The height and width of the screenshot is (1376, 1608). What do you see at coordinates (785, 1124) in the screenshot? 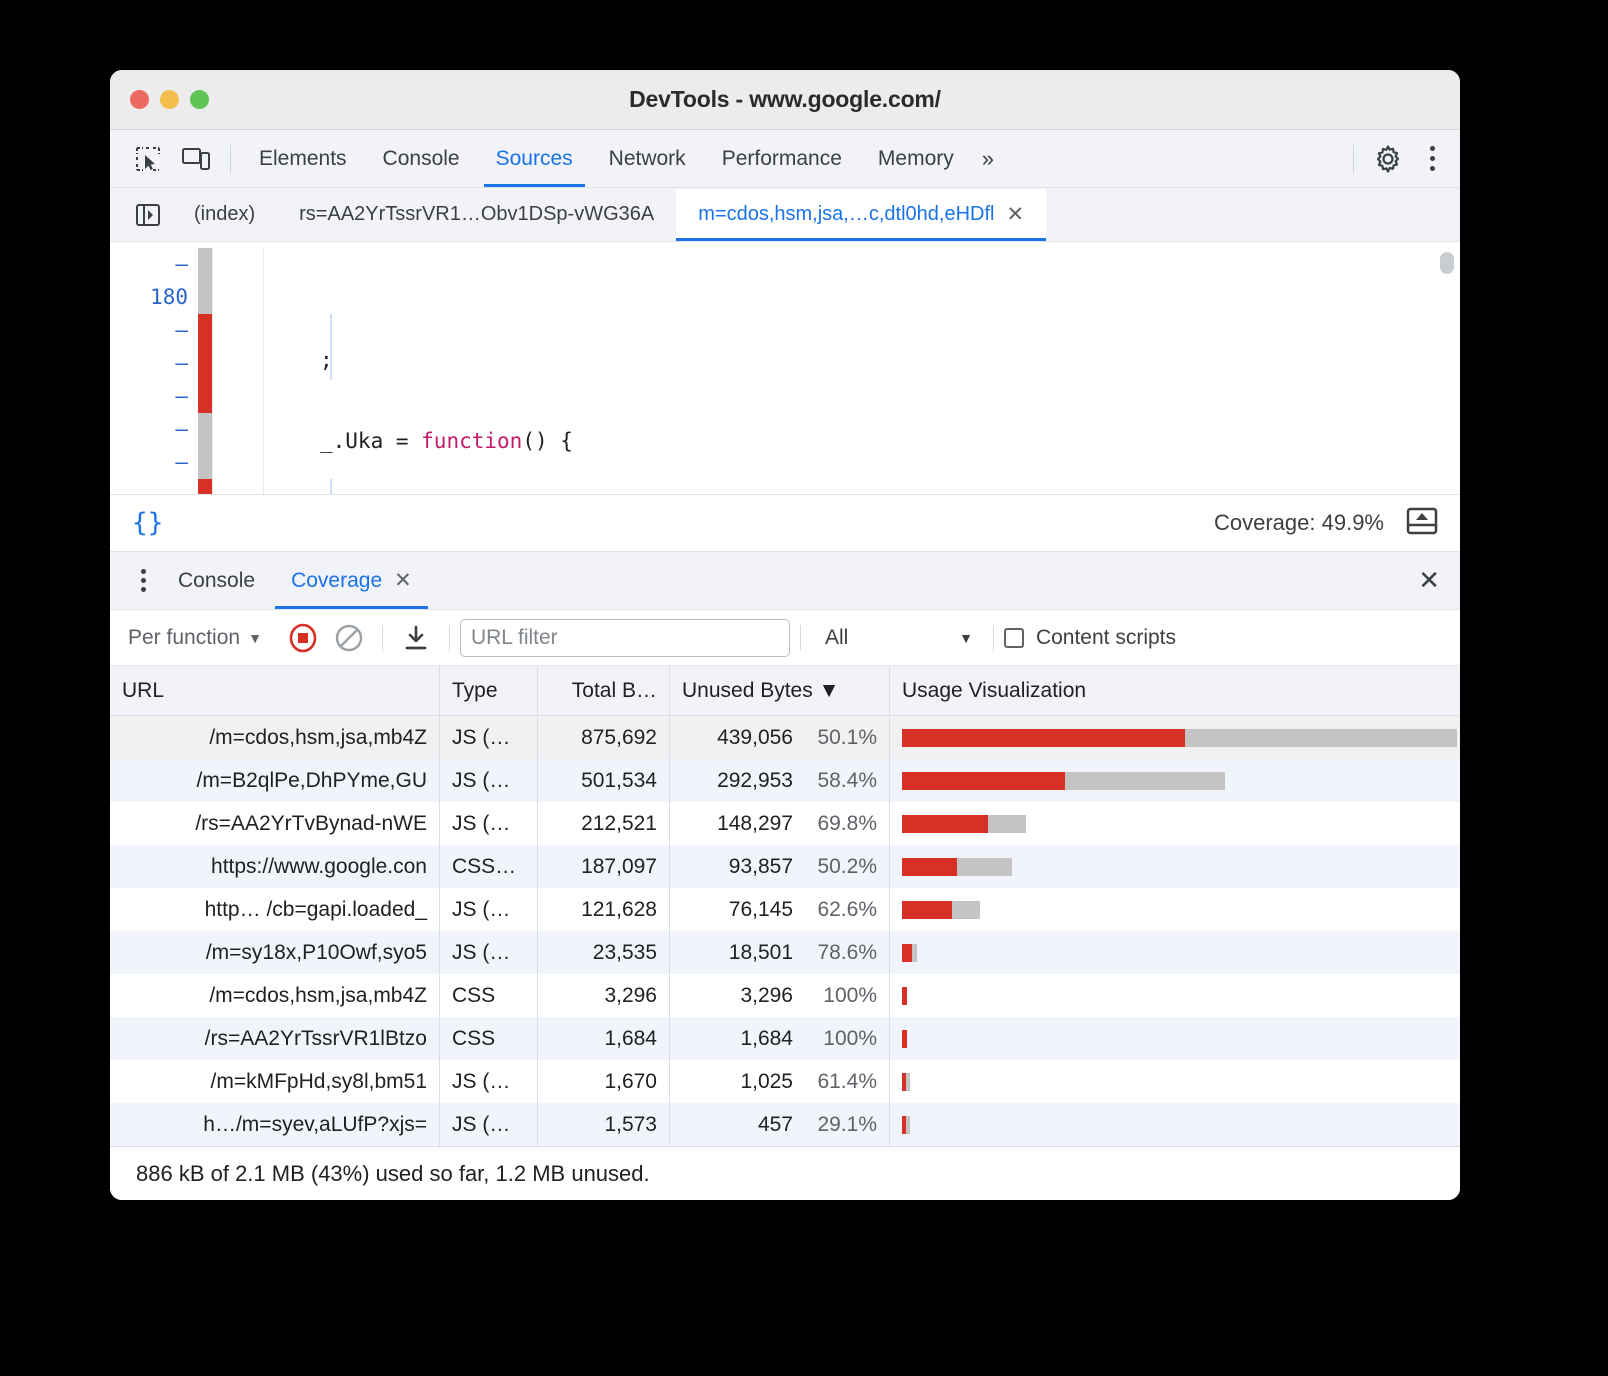
I see `table-row: h…/m=syev,aLUfP?xjs= JS (… 1,573 457 29.1%` at bounding box center [785, 1124].